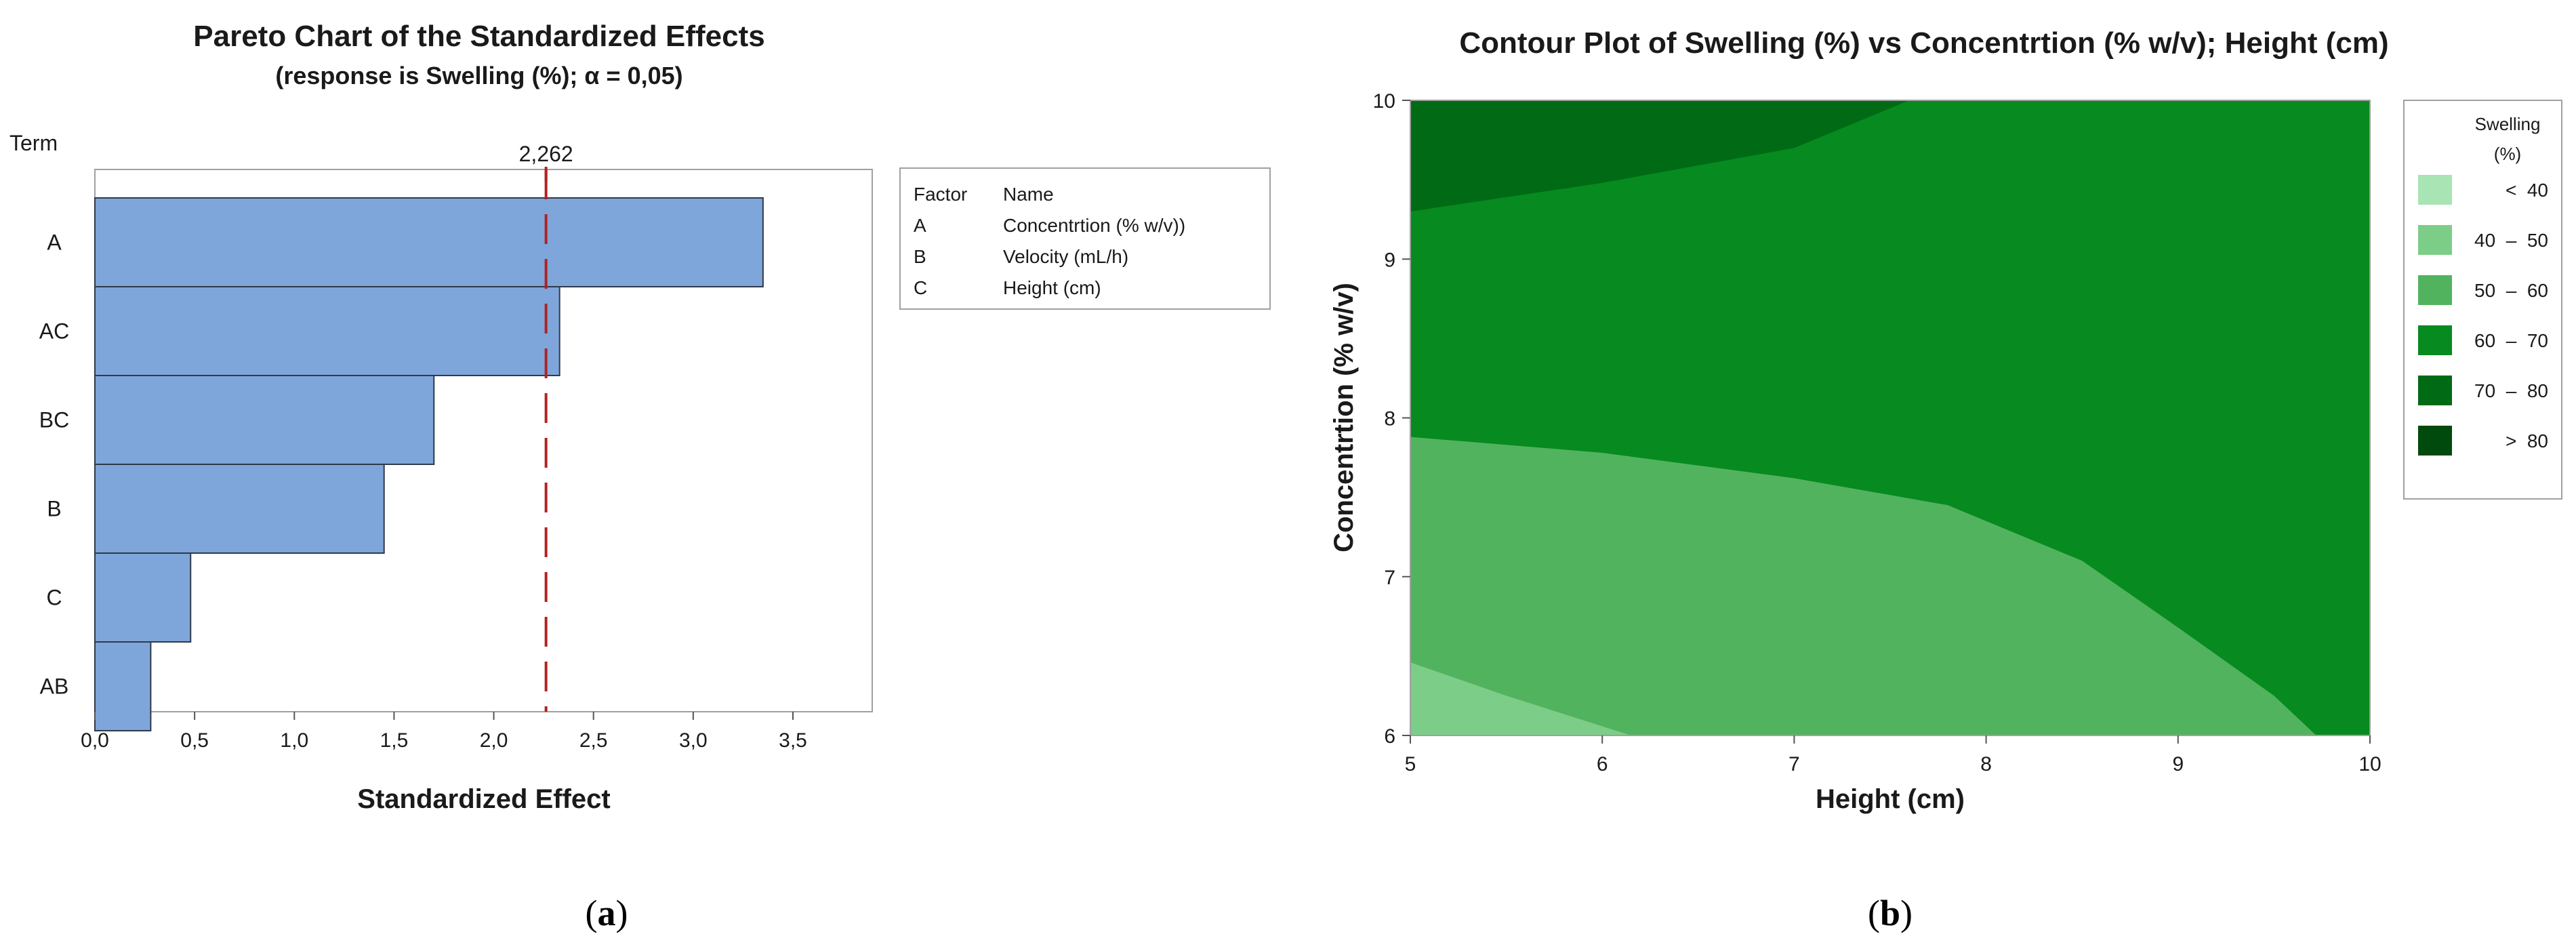 The image size is (2576, 951). What do you see at coordinates (2483, 315) in the screenshot?
I see `contour-legend-items: < 40 40 – 50 50 – 60 60 – 70 70 – 80 > 80` at bounding box center [2483, 315].